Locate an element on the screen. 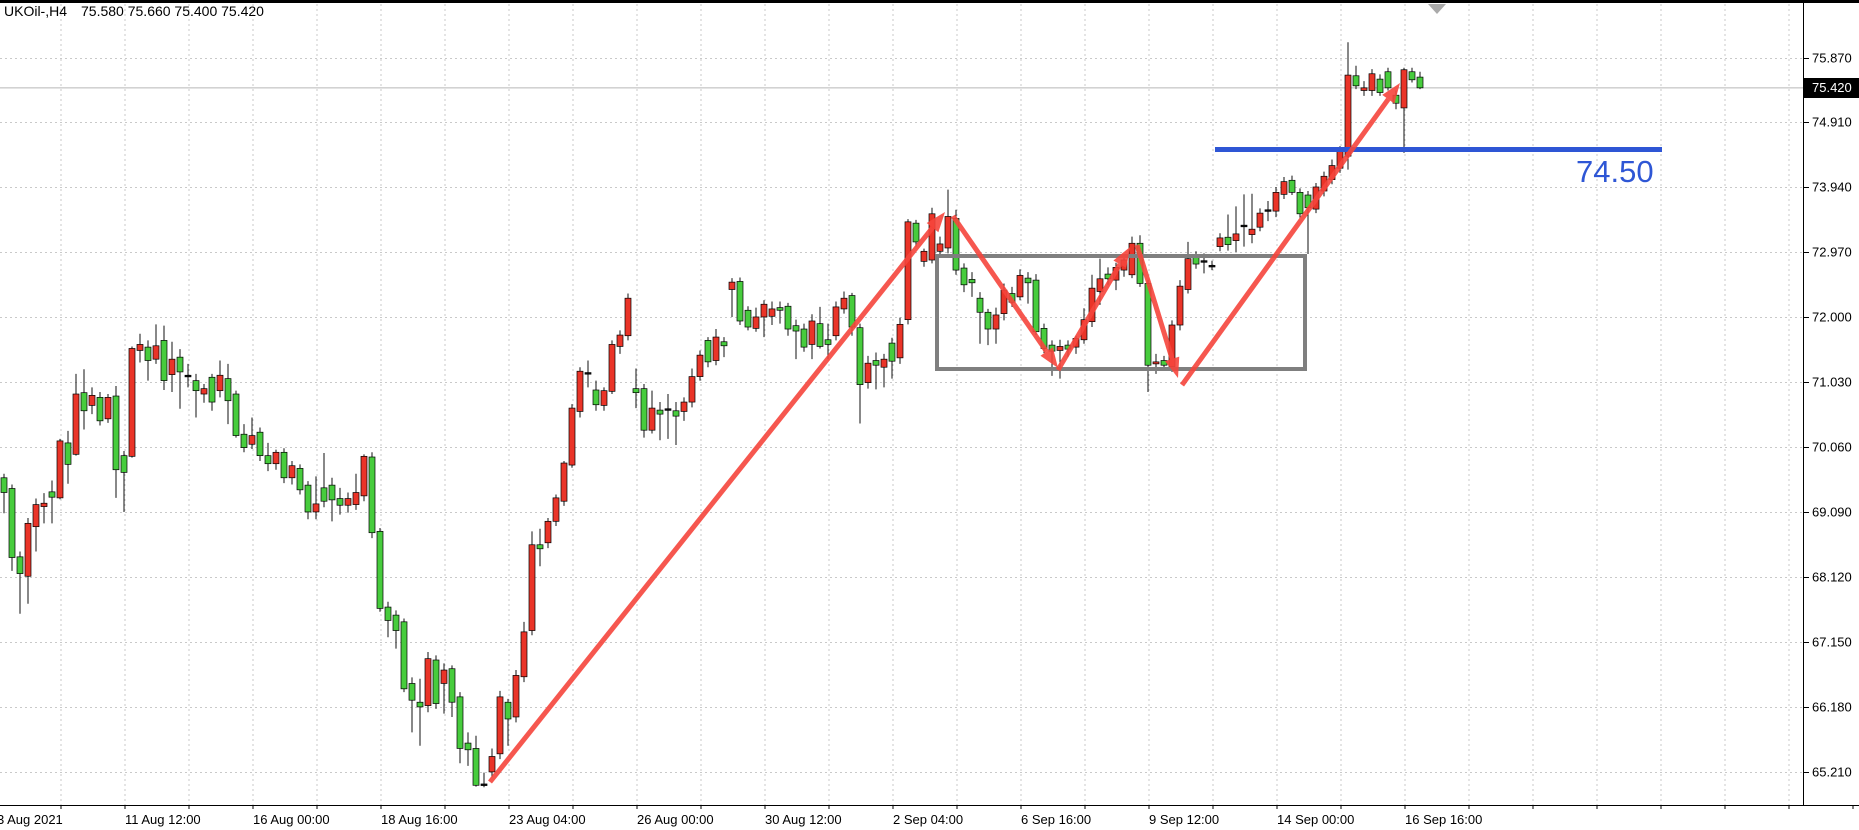 Image resolution: width=1859 pixels, height=830 pixels. price-axis-label: 69.090 is located at coordinates (1832, 512).